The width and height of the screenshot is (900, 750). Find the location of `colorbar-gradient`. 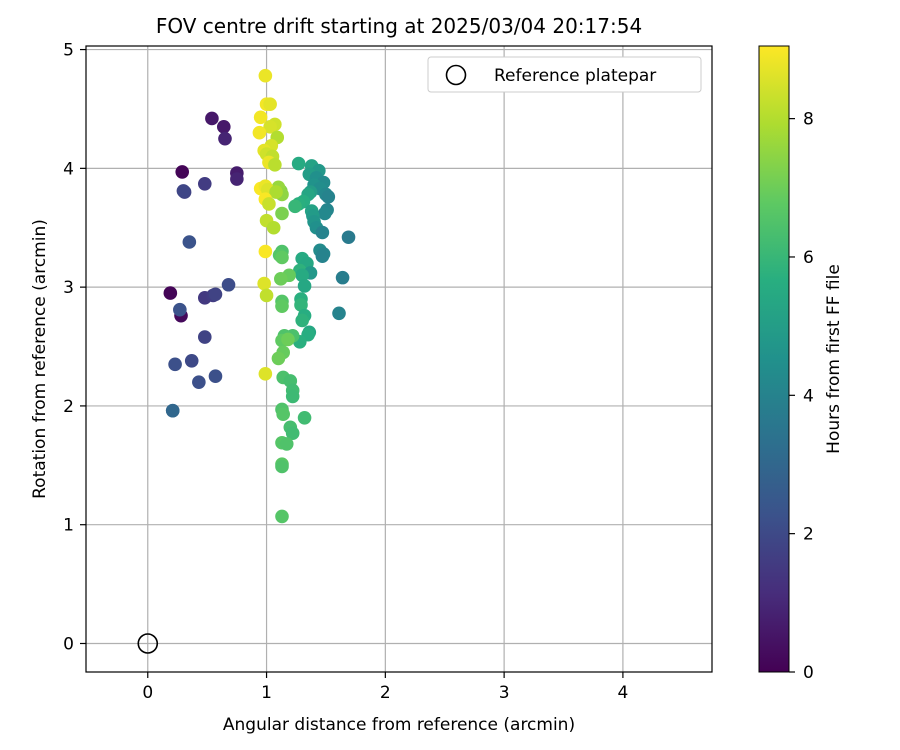

colorbar-gradient is located at coordinates (774, 359).